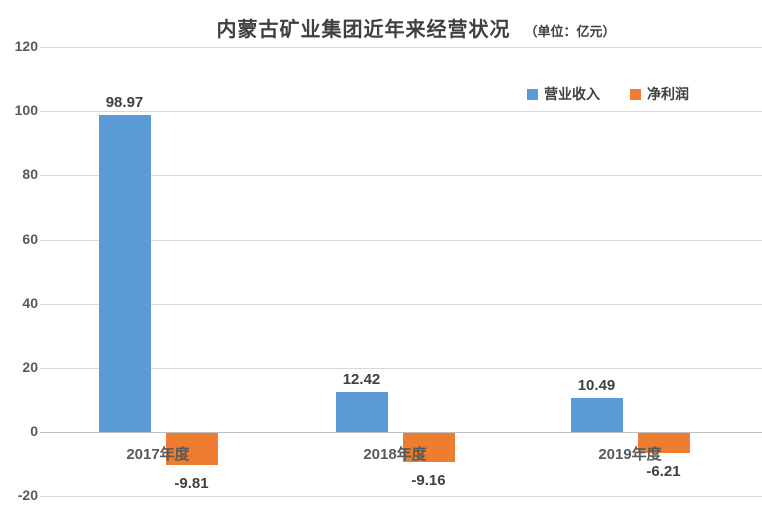 The image size is (762, 510). What do you see at coordinates (532, 94) in the screenshot?
I see `legend-swatch-revenue-icon` at bounding box center [532, 94].